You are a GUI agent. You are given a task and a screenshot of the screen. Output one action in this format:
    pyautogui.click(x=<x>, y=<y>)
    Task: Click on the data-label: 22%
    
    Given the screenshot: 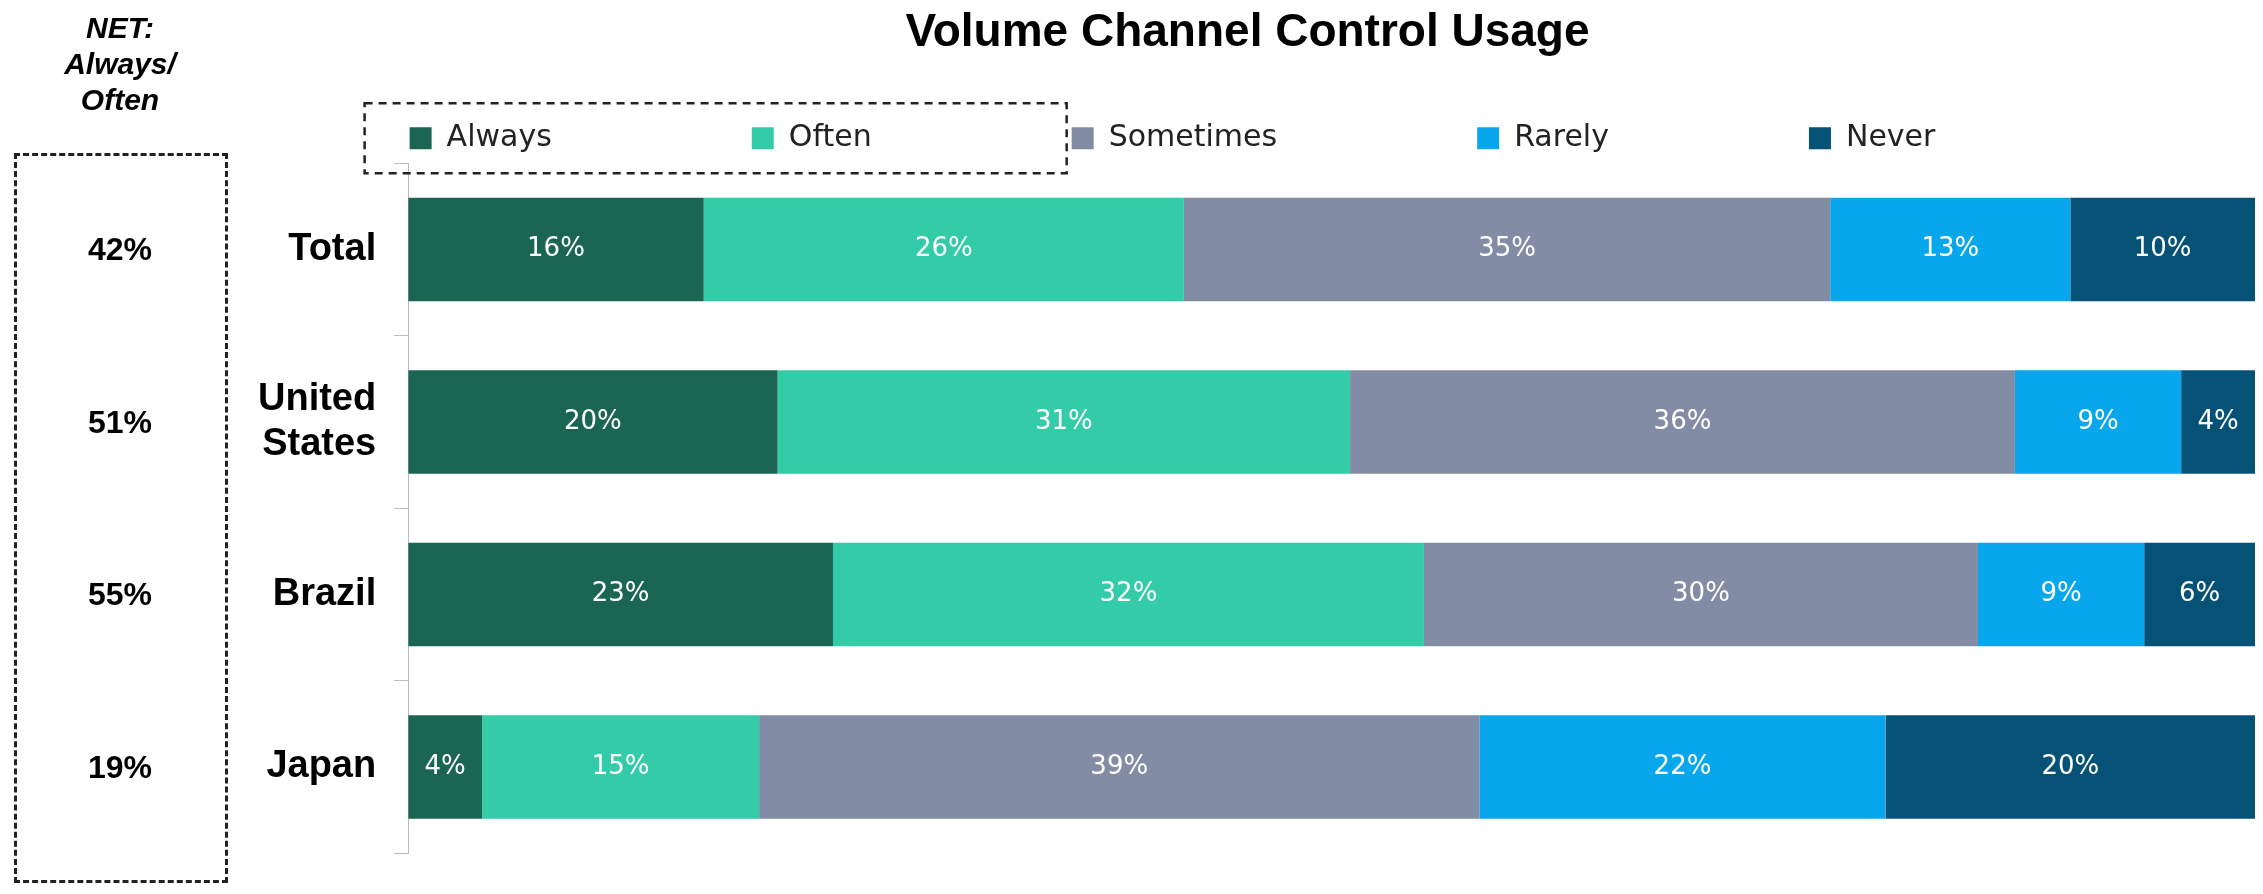 What is the action you would take?
    pyautogui.click(x=1682, y=764)
    